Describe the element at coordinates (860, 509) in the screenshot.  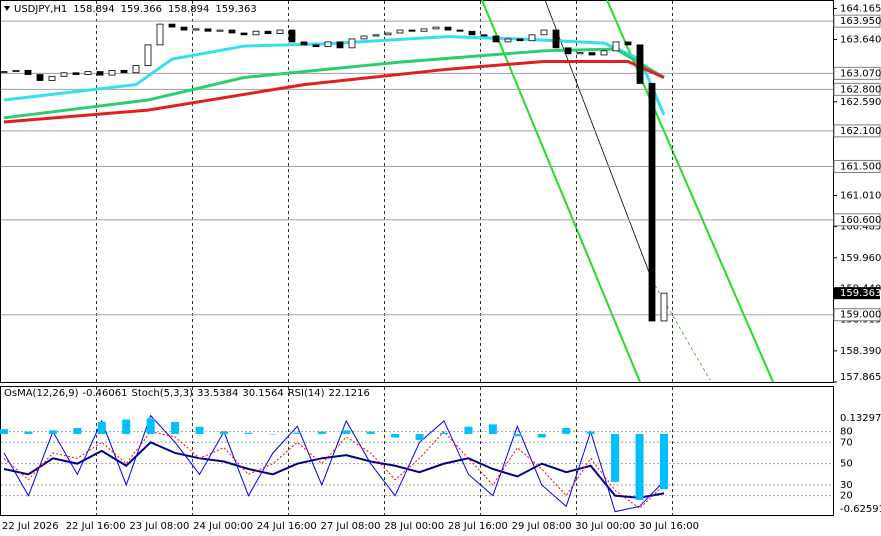
I see `y2-tick-label: -0.62591` at that location.